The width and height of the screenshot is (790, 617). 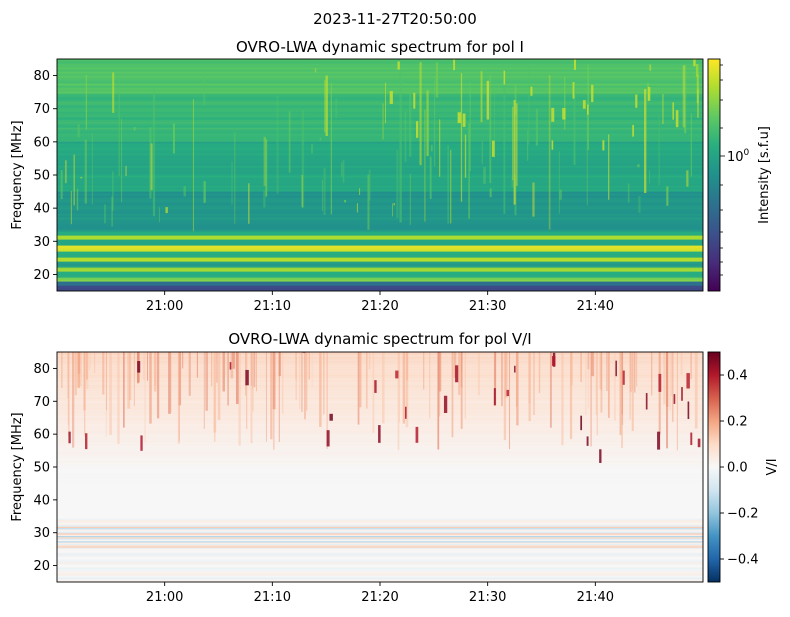 I want to click on panel-i-title: OVRO-LWA dynamic spectrum for pol I, so click(x=380, y=47).